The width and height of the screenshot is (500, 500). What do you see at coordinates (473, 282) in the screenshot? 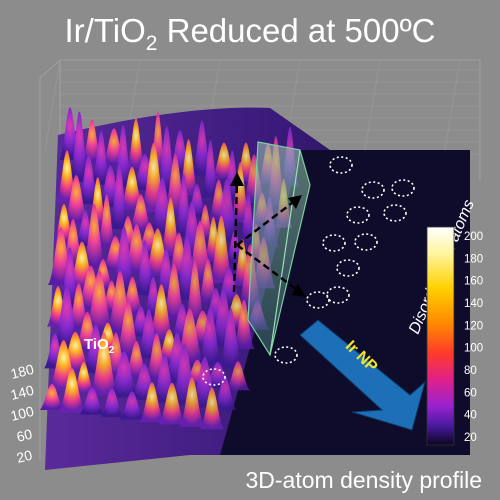
I see `colorbar-tick-label: 160` at bounding box center [473, 282].